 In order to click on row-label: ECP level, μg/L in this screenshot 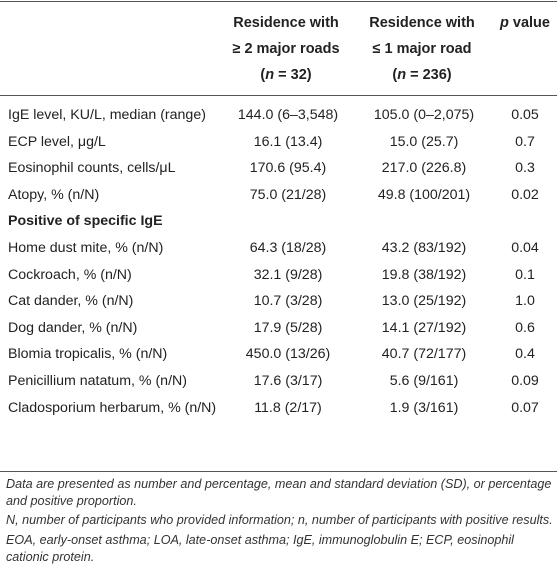, I will do `click(57, 141)`.